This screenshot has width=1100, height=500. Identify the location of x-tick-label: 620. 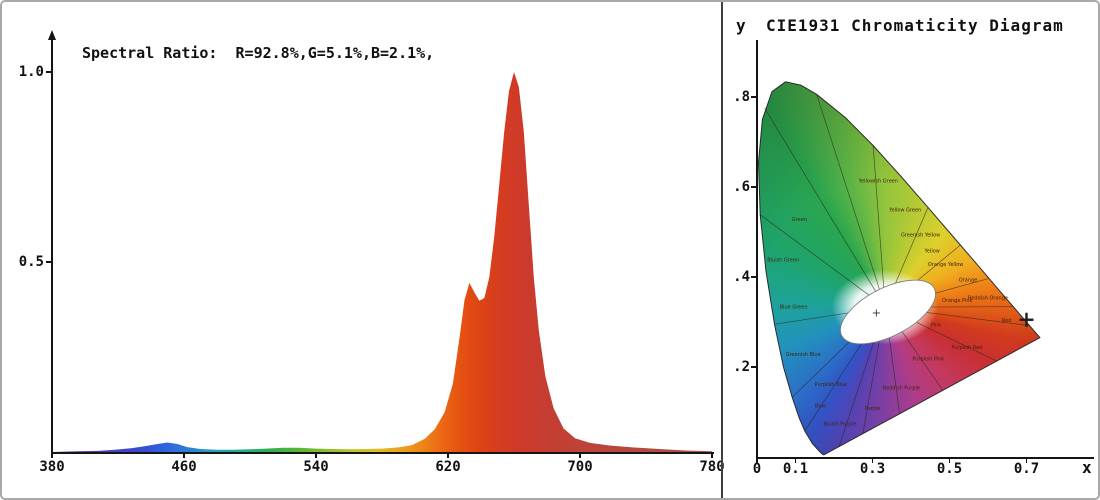
(448, 467).